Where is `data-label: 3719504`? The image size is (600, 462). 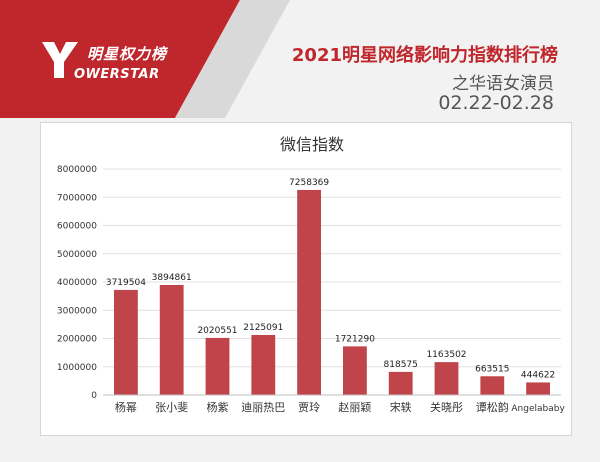
data-label: 3719504 is located at coordinates (126, 283).